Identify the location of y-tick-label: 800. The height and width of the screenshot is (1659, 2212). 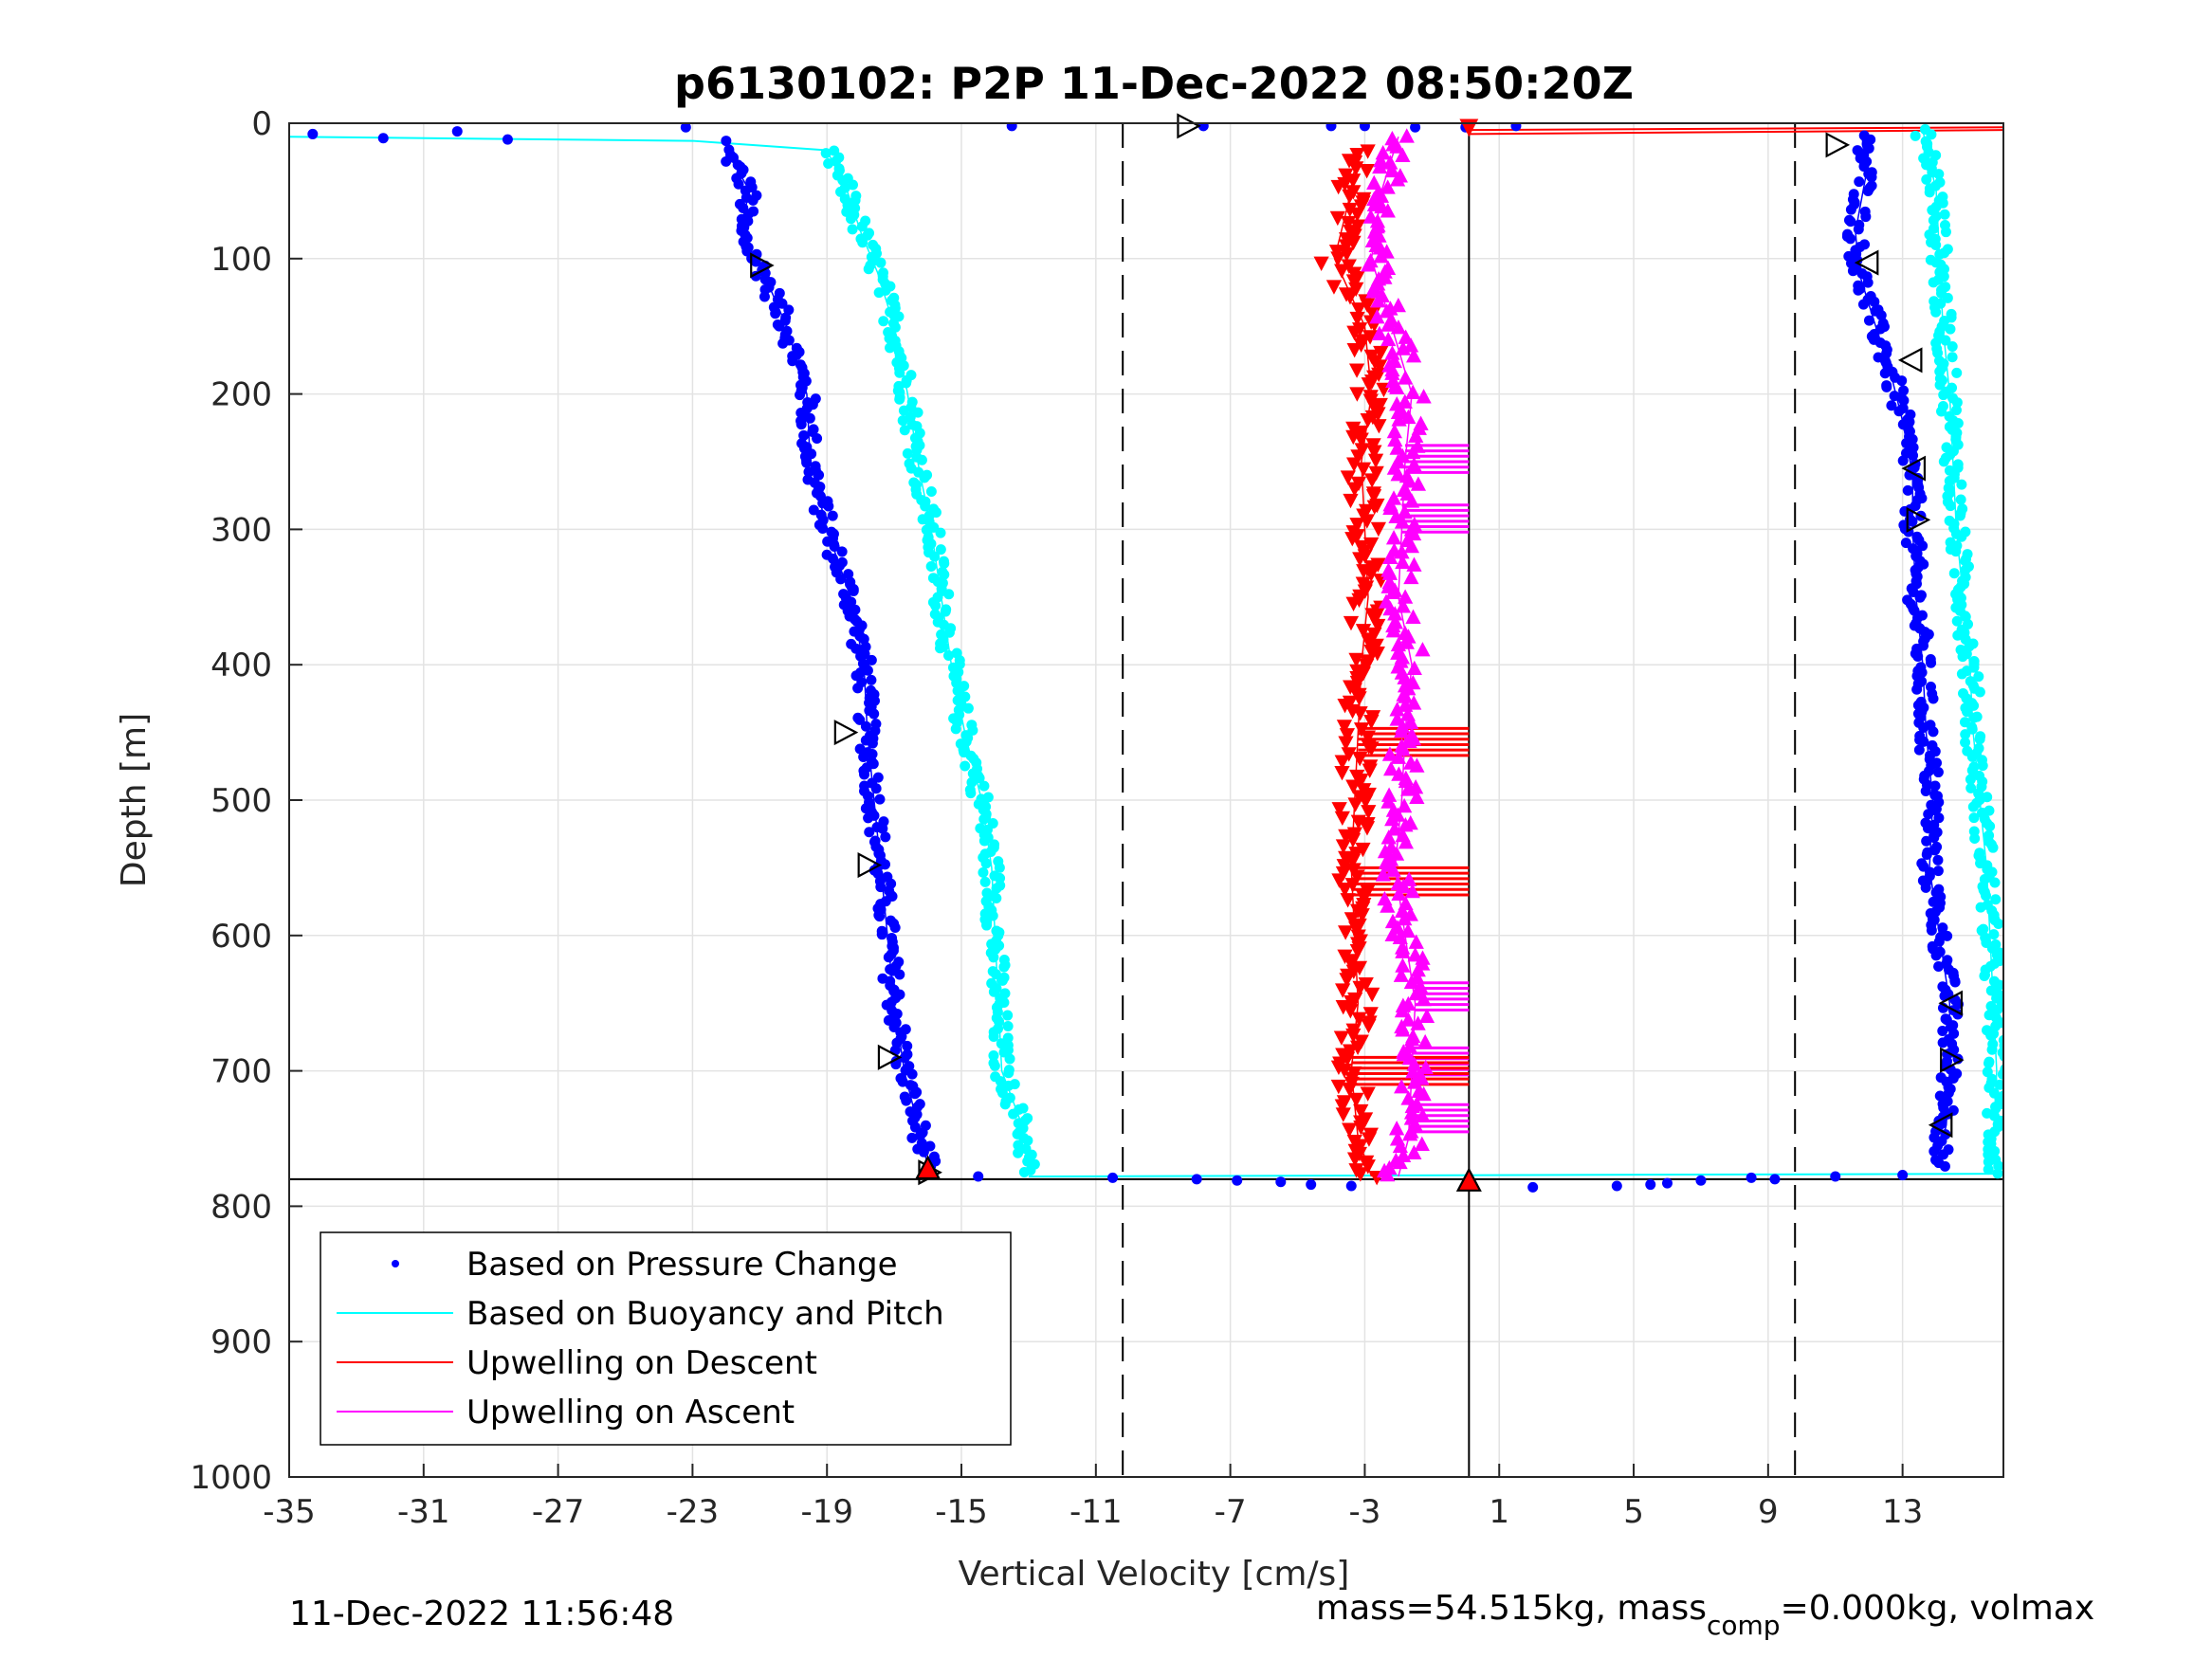
(241, 1207).